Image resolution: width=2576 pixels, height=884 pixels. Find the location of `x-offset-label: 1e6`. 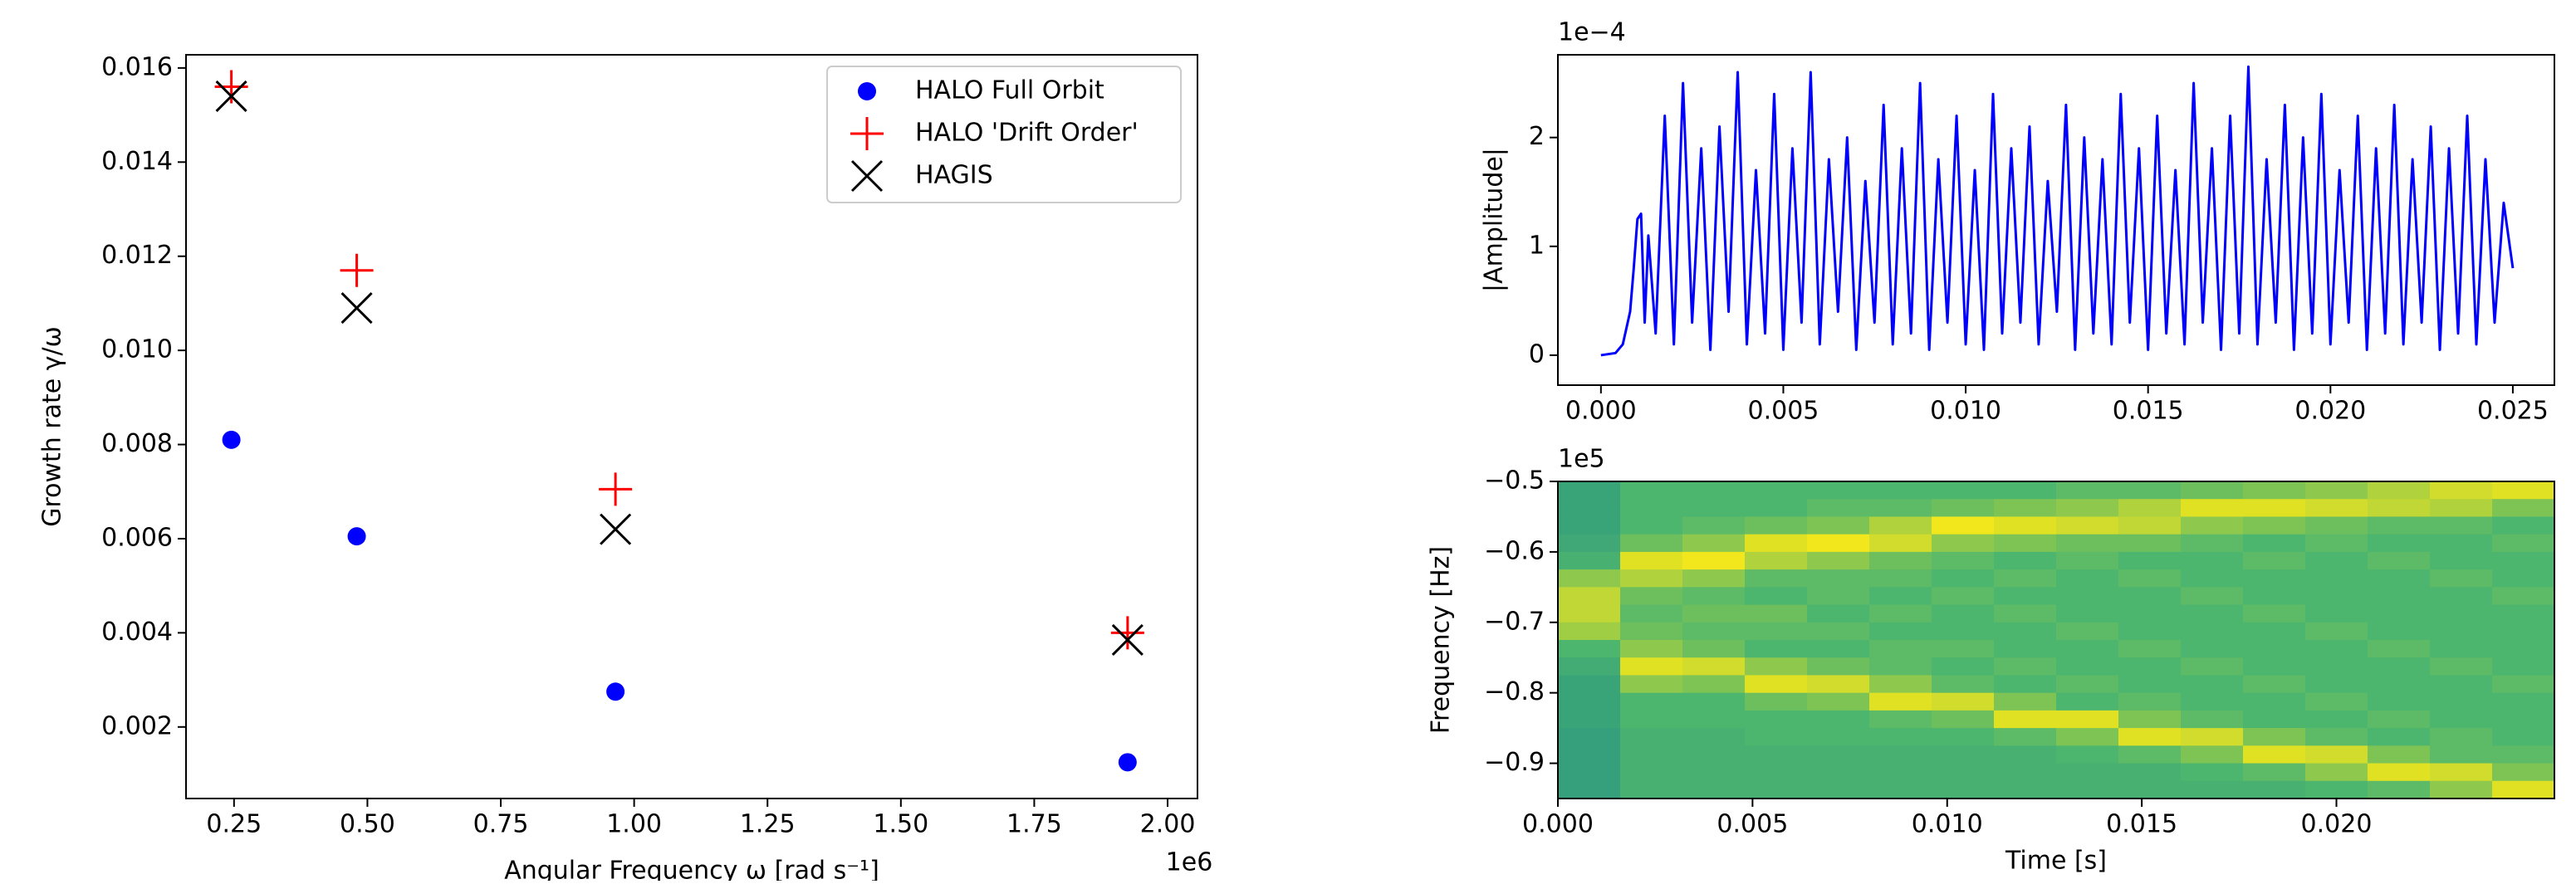

x-offset-label: 1e6 is located at coordinates (1190, 862).